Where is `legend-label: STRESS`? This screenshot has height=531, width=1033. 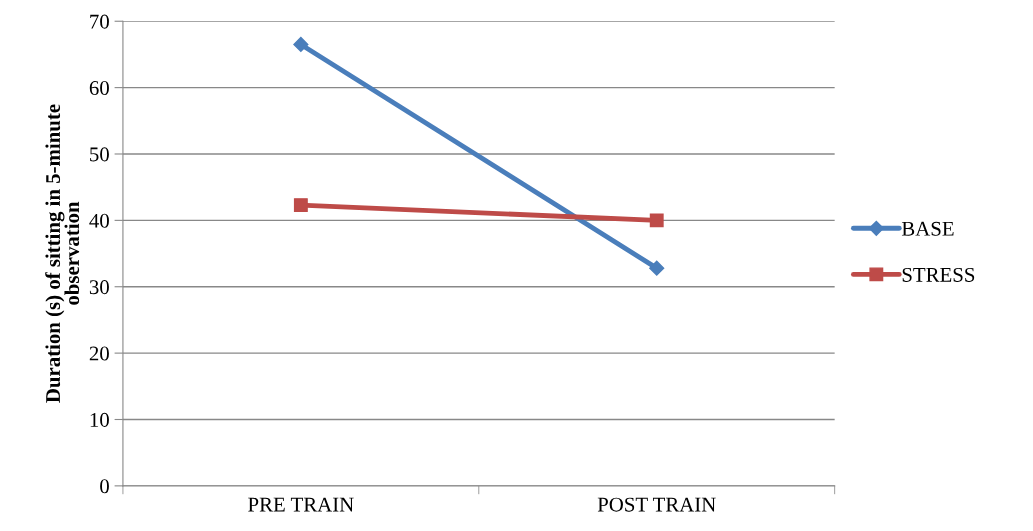 legend-label: STRESS is located at coordinates (938, 274).